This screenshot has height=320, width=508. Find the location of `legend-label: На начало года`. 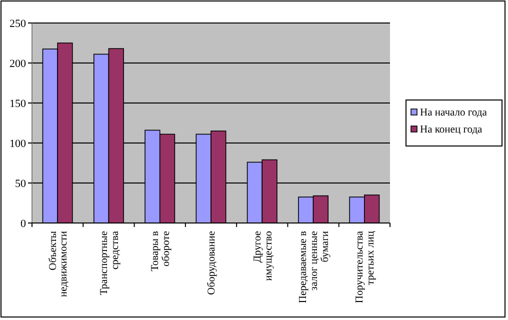

legend-label: На начало года is located at coordinates (454, 113).